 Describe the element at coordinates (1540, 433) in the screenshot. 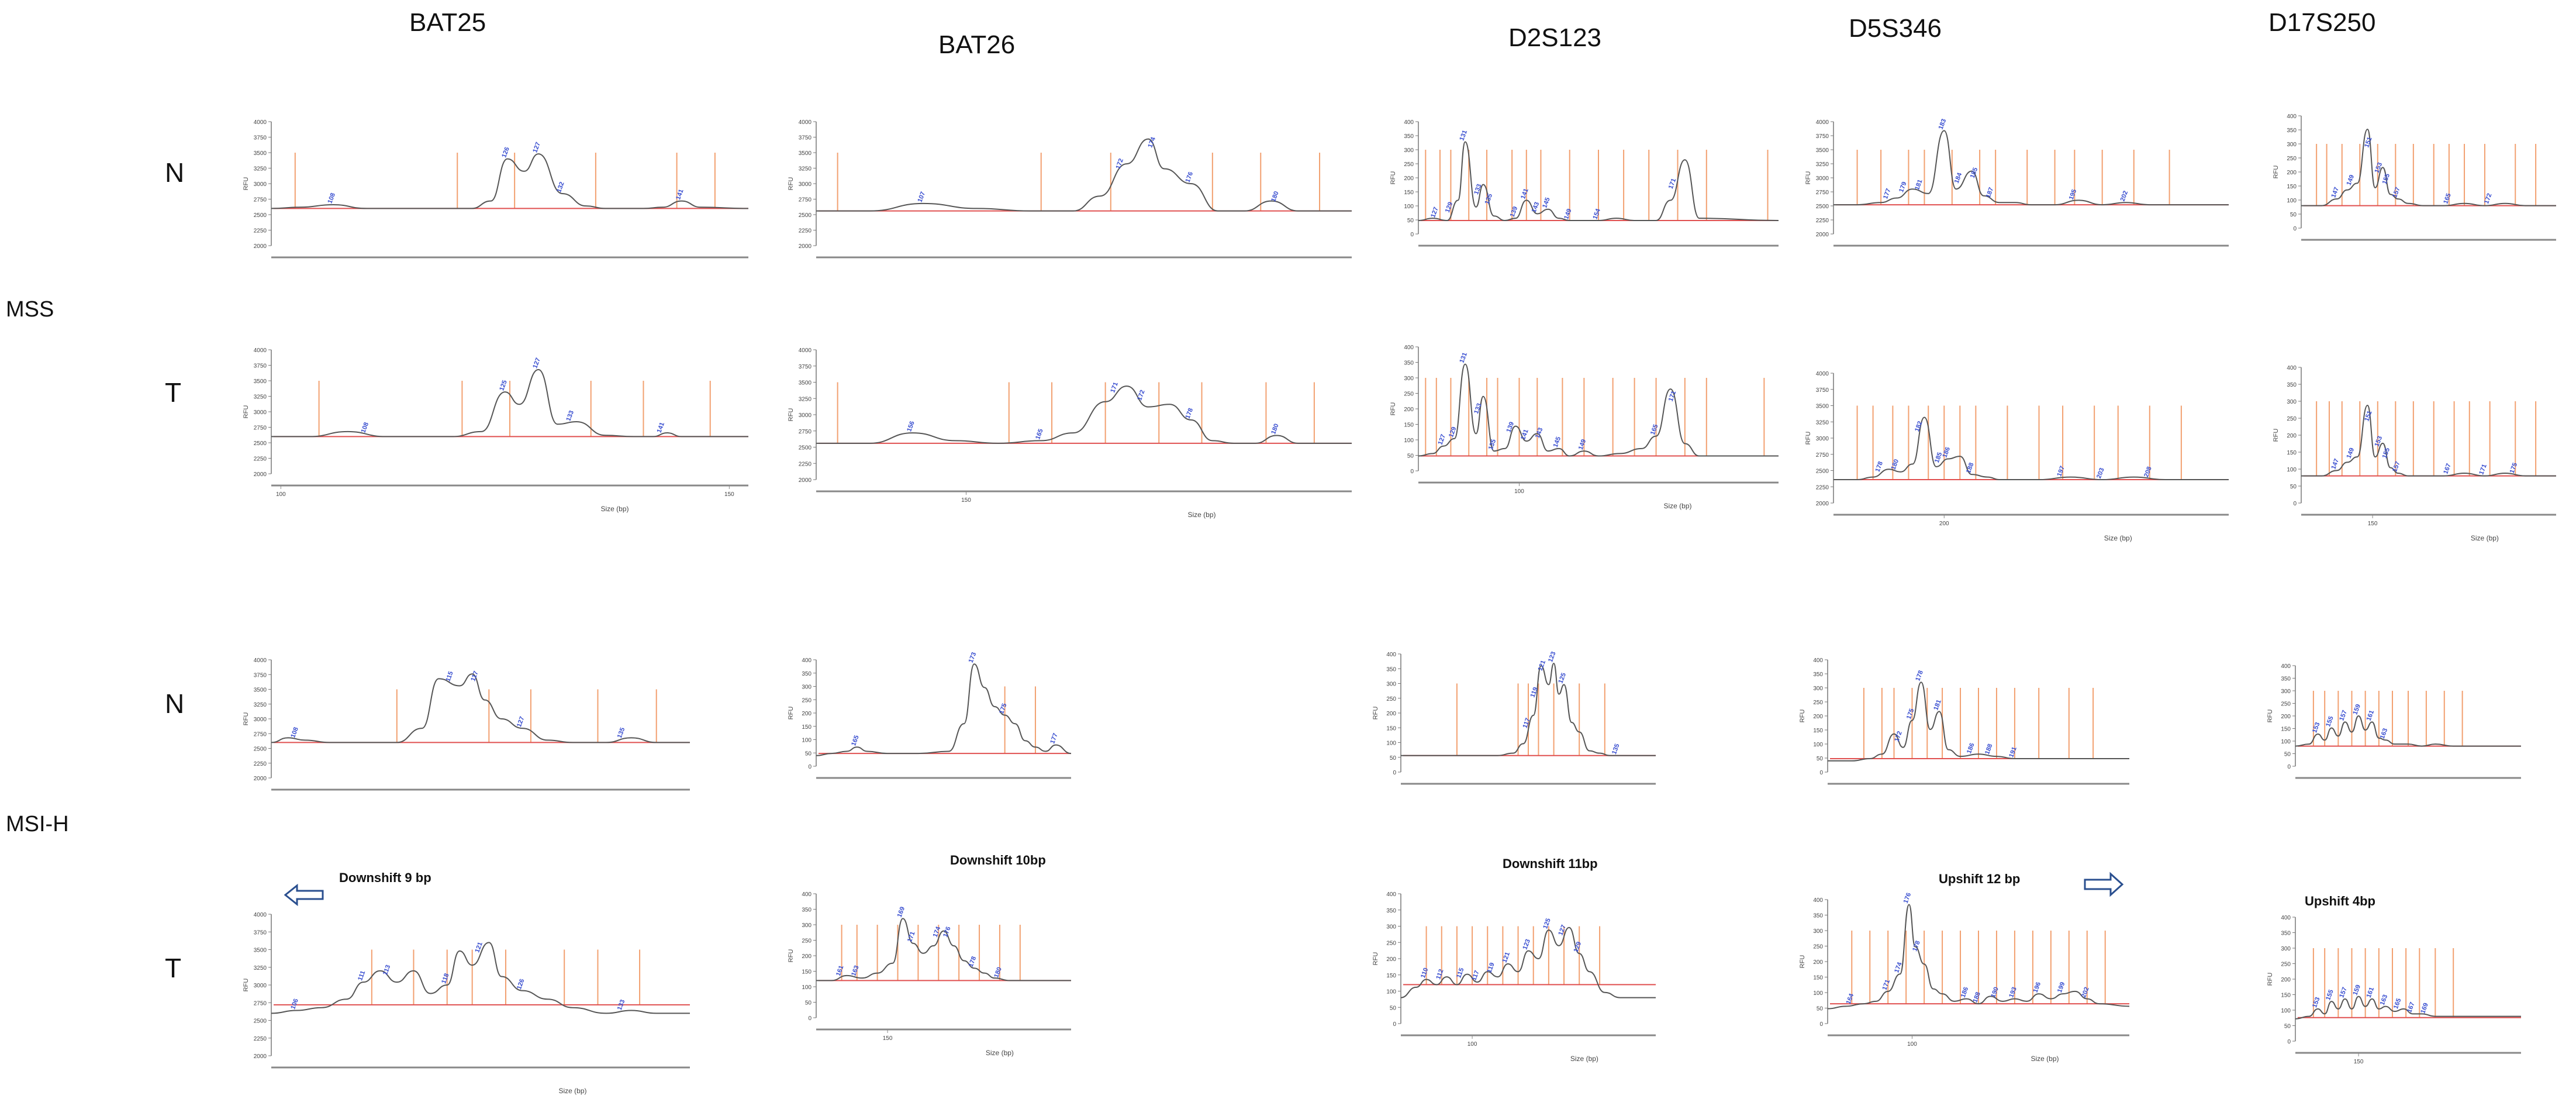

I see `peak-label: 143` at that location.